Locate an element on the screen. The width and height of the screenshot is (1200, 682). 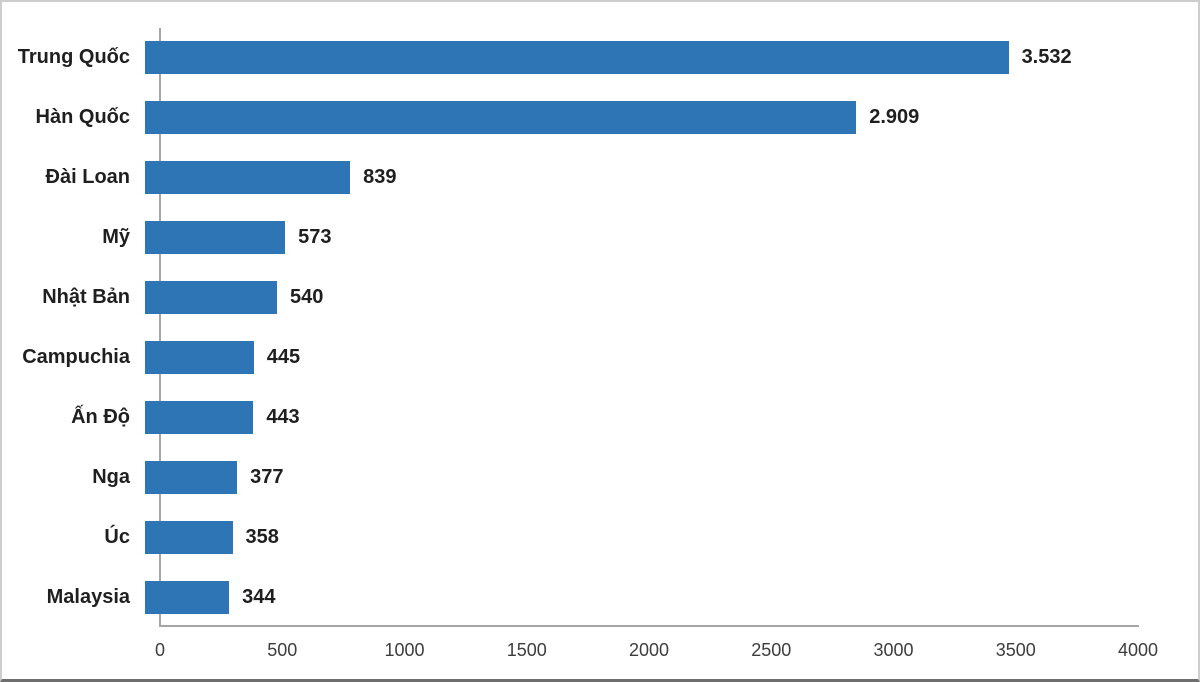
value-label: 445 is located at coordinates (283, 356).